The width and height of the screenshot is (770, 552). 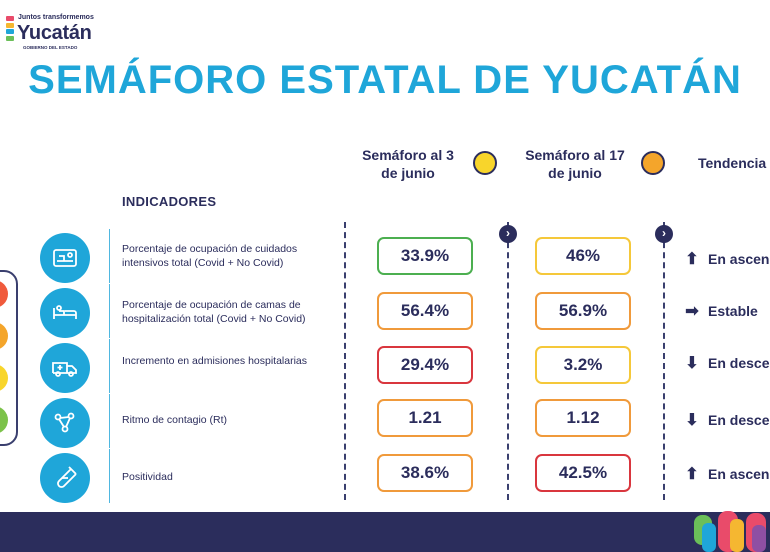 What do you see at coordinates (425, 256) in the screenshot?
I see `value-3-junio: 33.9%` at bounding box center [425, 256].